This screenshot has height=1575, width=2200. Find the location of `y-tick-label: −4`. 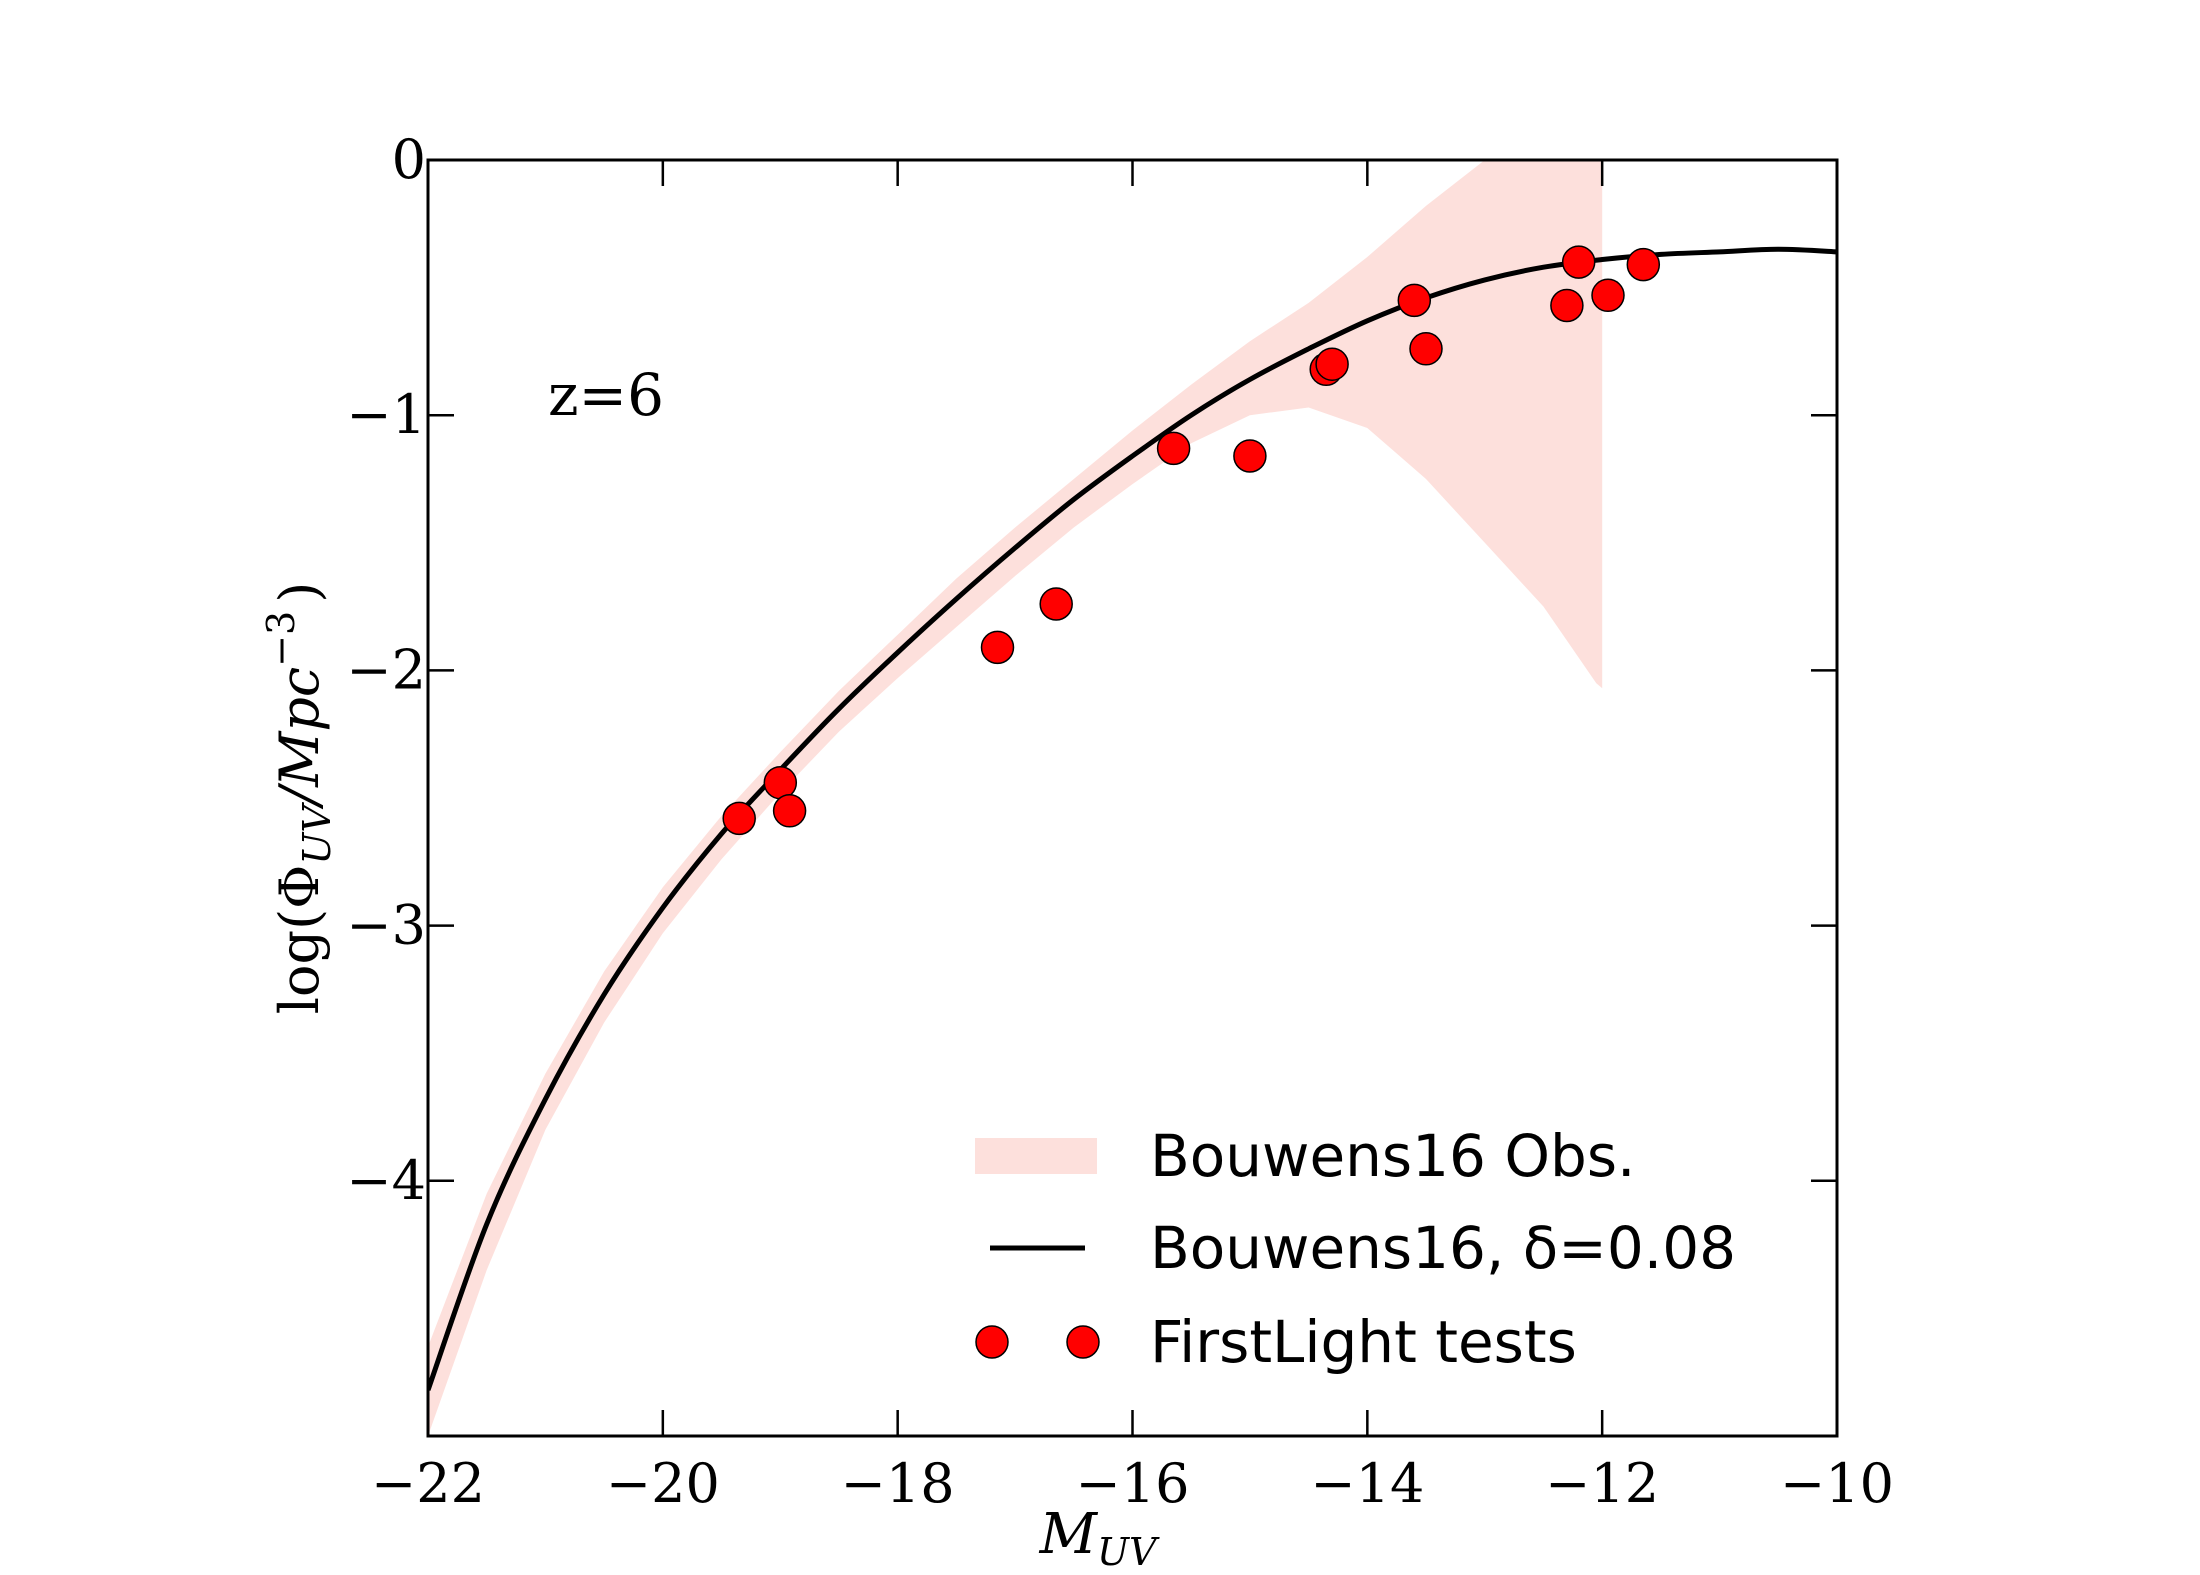

y-tick-label: −4 is located at coordinates (386, 1180).